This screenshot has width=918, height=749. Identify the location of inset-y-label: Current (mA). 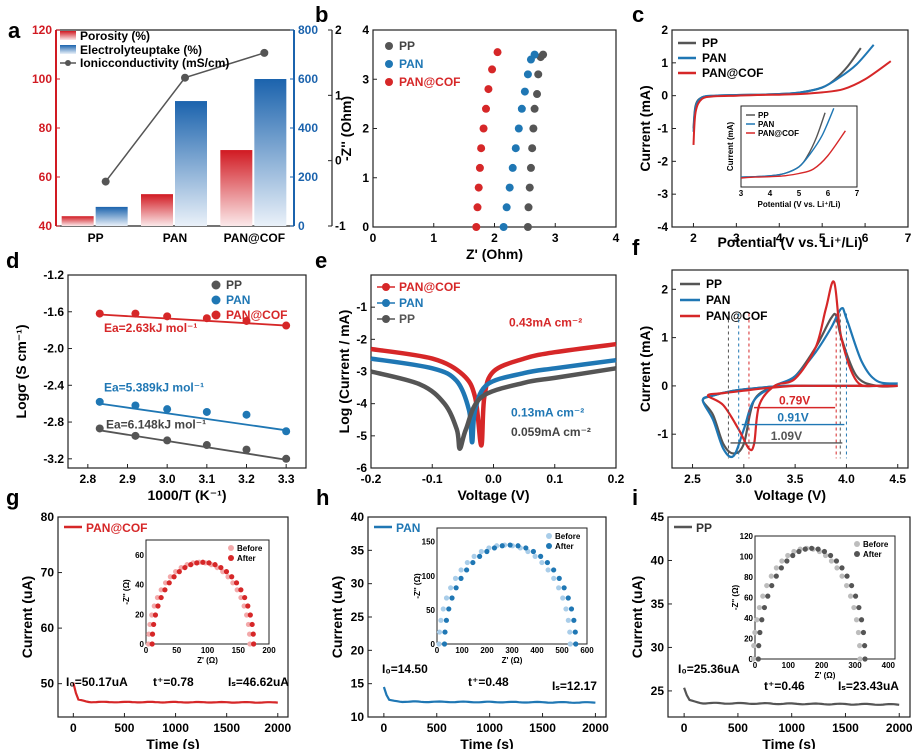
(730, 147).